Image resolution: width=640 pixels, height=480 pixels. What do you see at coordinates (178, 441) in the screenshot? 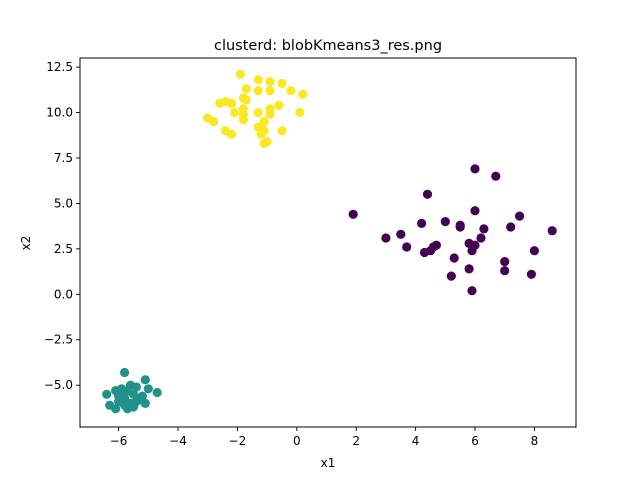
I see `x-tick-label-1: −4` at bounding box center [178, 441].